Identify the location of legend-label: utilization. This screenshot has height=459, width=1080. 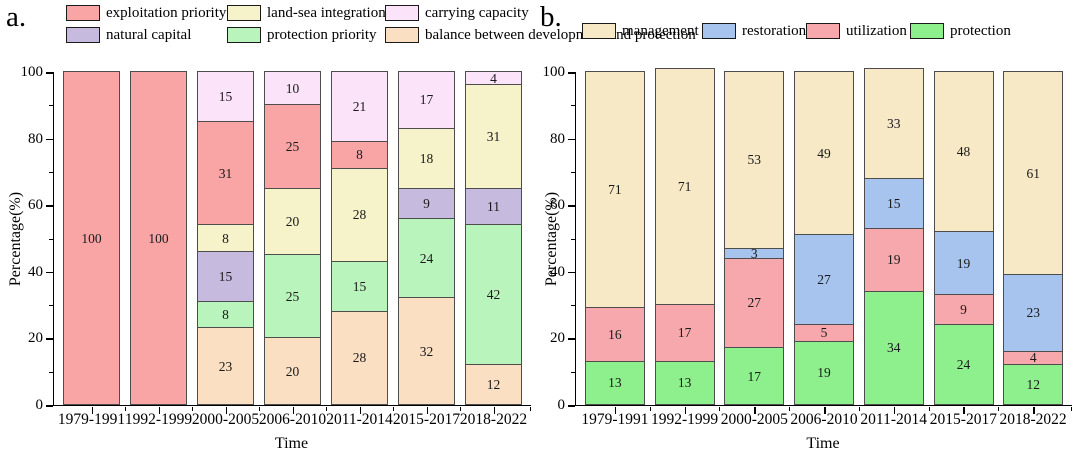
(876, 31).